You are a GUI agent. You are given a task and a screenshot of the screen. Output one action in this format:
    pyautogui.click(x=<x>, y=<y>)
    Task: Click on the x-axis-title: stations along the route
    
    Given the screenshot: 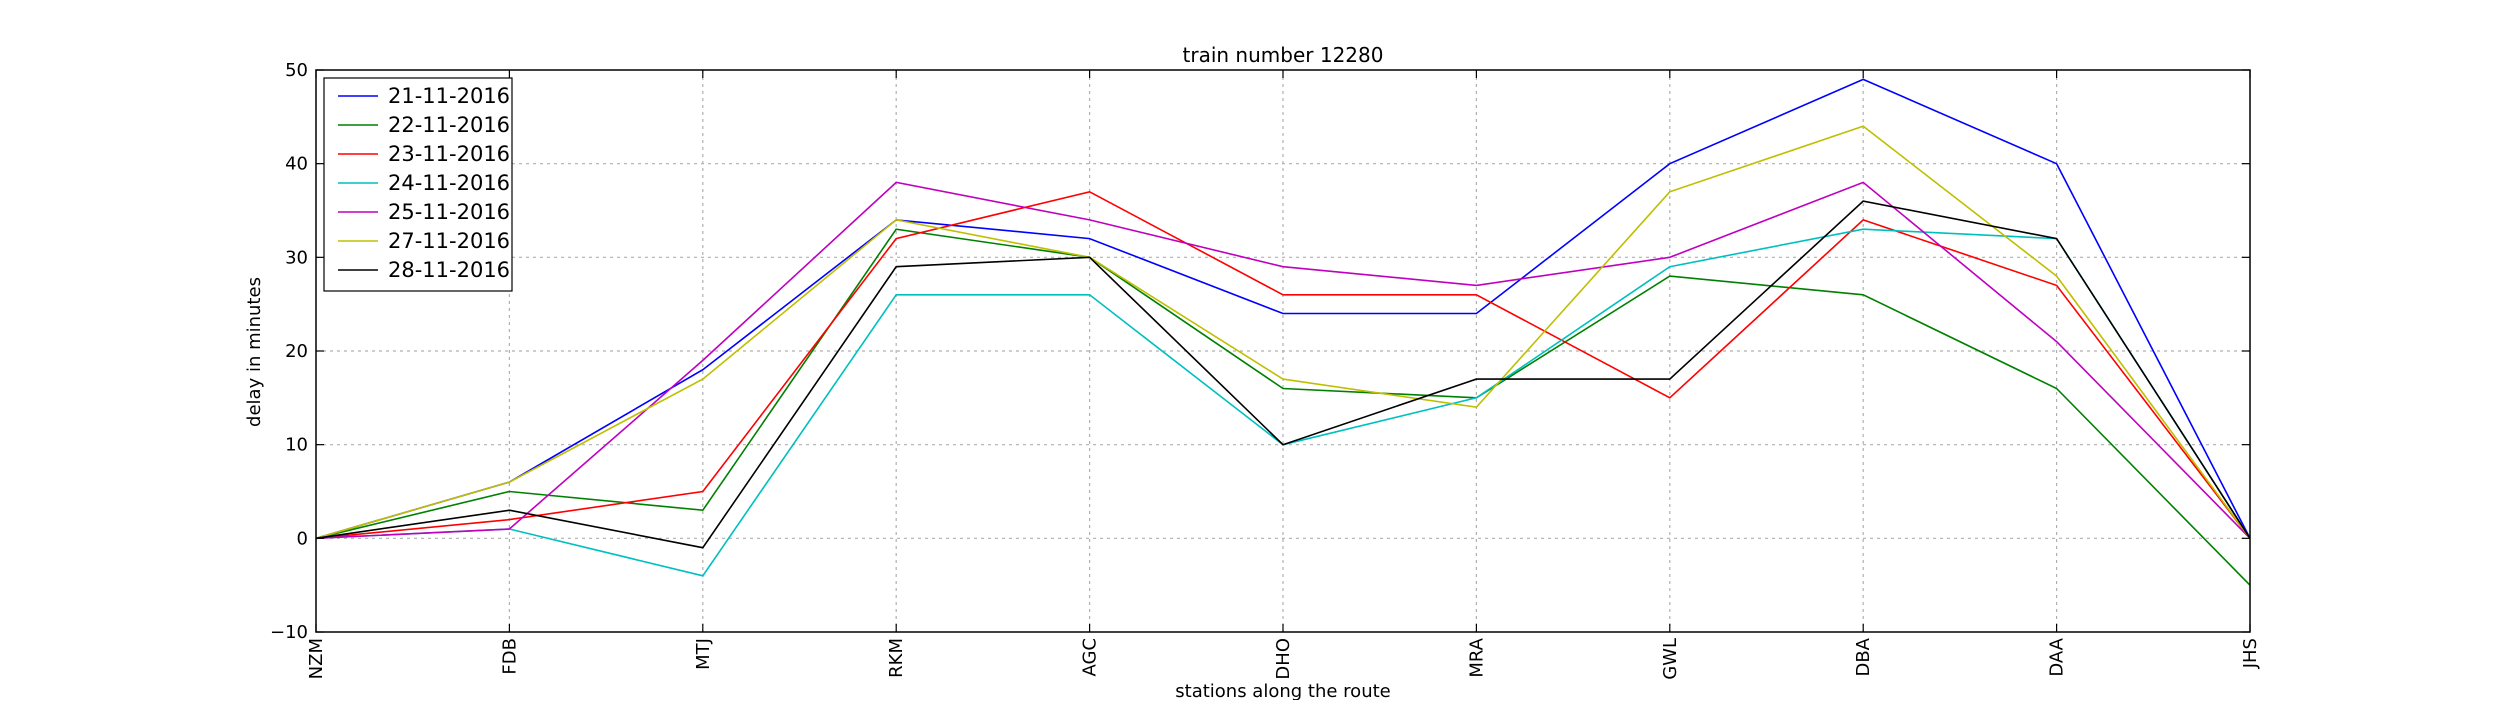 What is the action you would take?
    pyautogui.click(x=1282, y=690)
    